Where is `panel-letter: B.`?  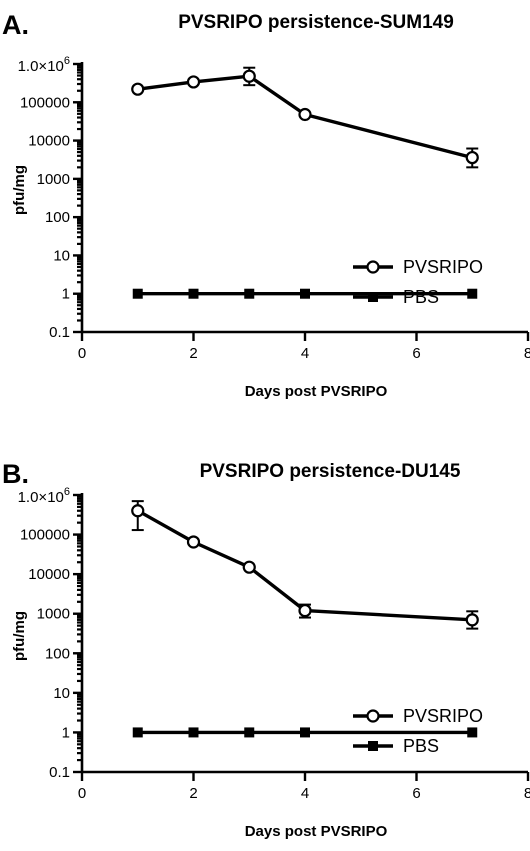 panel-letter: B. is located at coordinates (15, 474).